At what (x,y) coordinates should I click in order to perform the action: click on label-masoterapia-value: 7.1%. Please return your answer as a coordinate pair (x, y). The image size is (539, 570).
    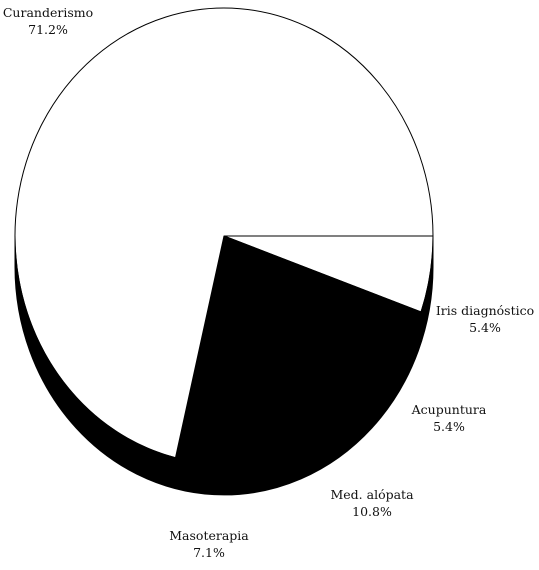
    Looking at the image, I should click on (209, 552).